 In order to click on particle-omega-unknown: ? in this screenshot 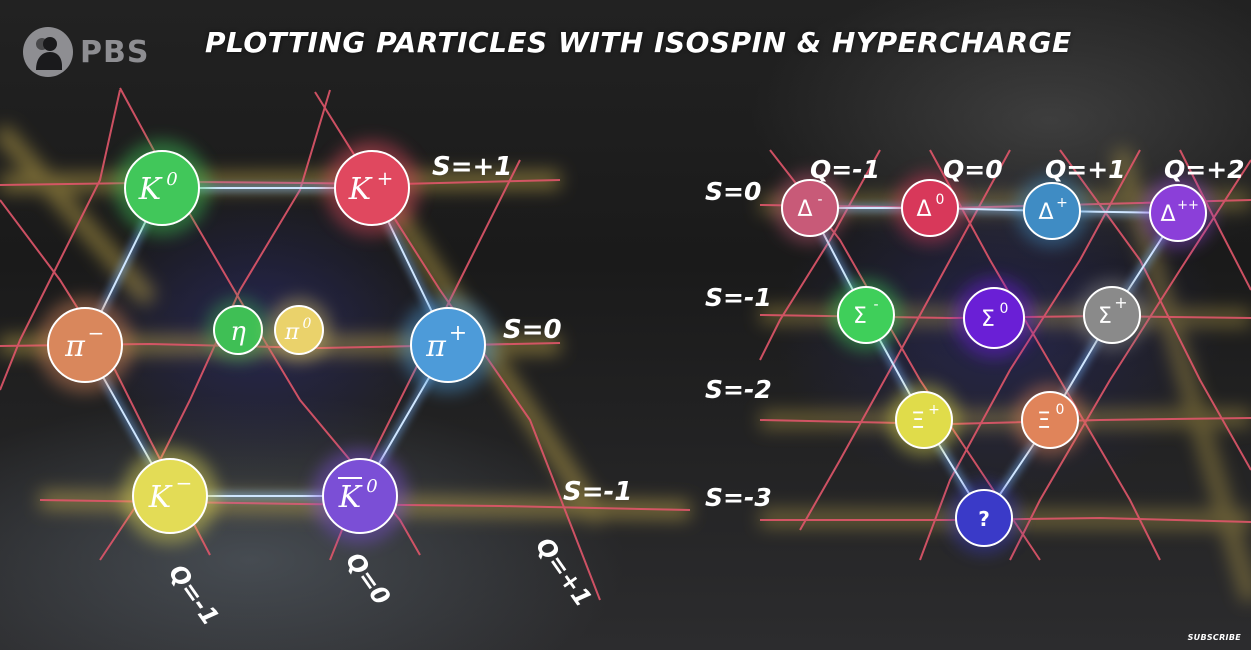, I will do `click(984, 518)`.